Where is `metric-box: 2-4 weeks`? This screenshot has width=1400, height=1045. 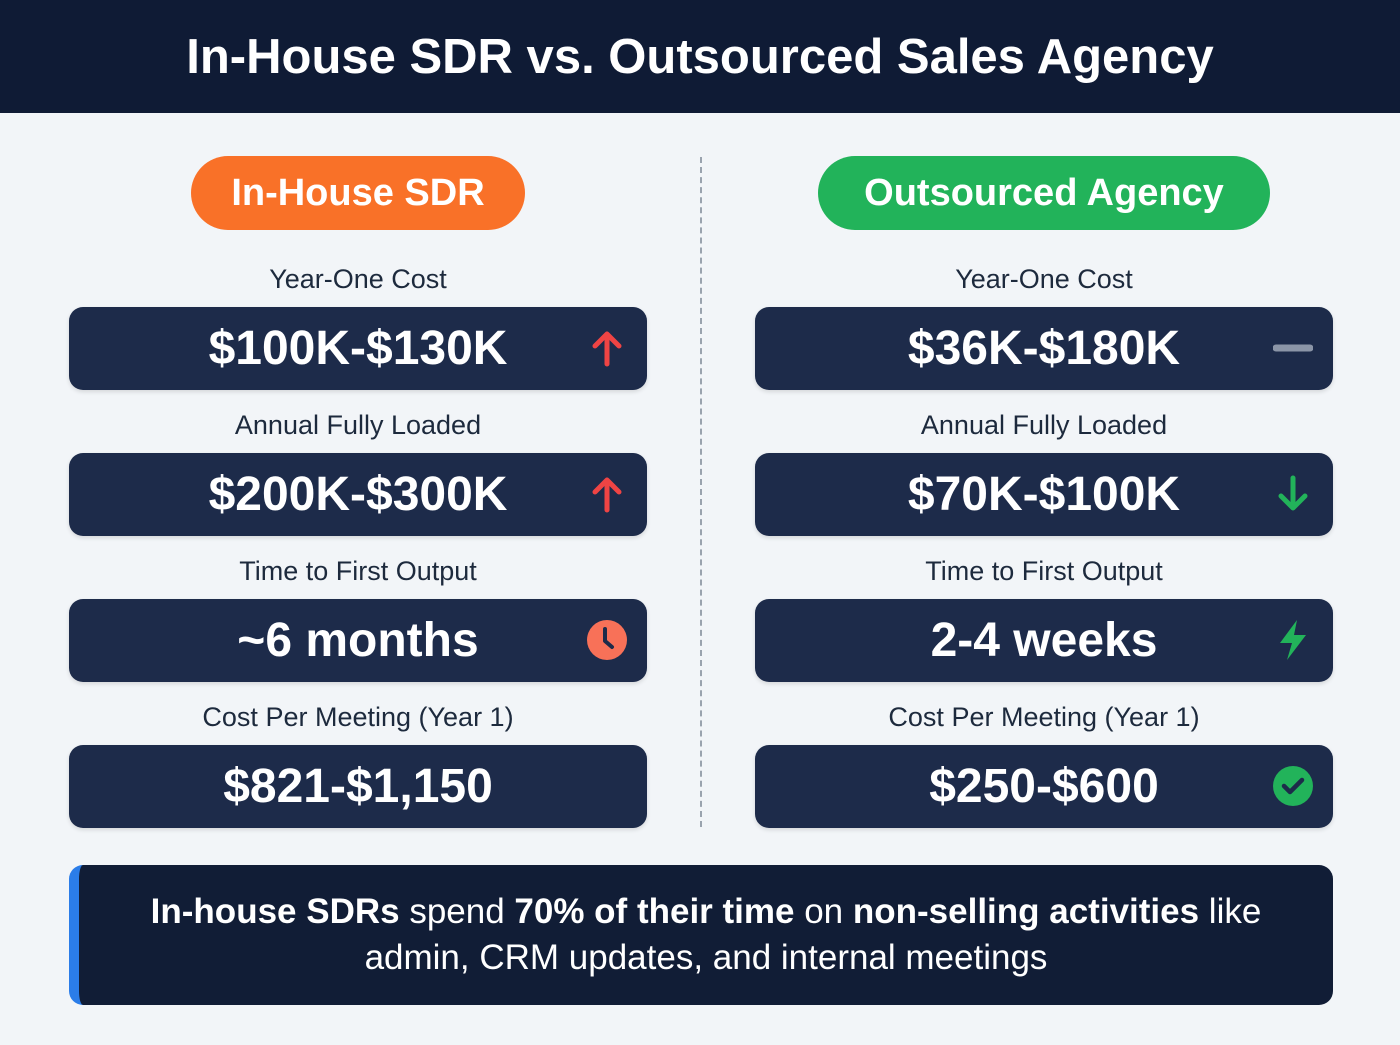 metric-box: 2-4 weeks is located at coordinates (1044, 640).